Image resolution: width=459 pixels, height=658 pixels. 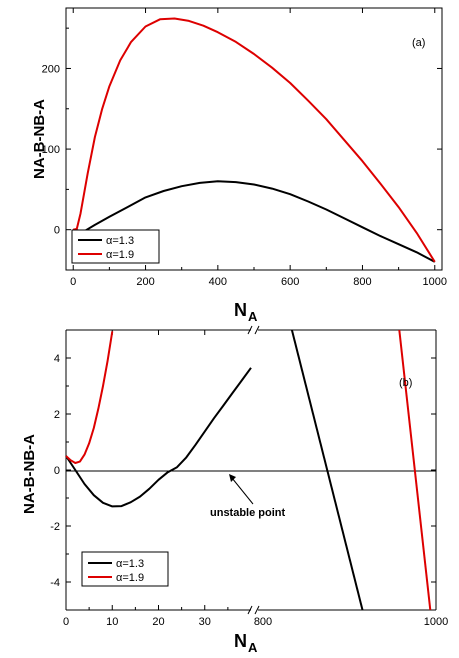 What do you see at coordinates (158, 622) in the screenshot?
I see `x-tick-label-b: 20` at bounding box center [158, 622].